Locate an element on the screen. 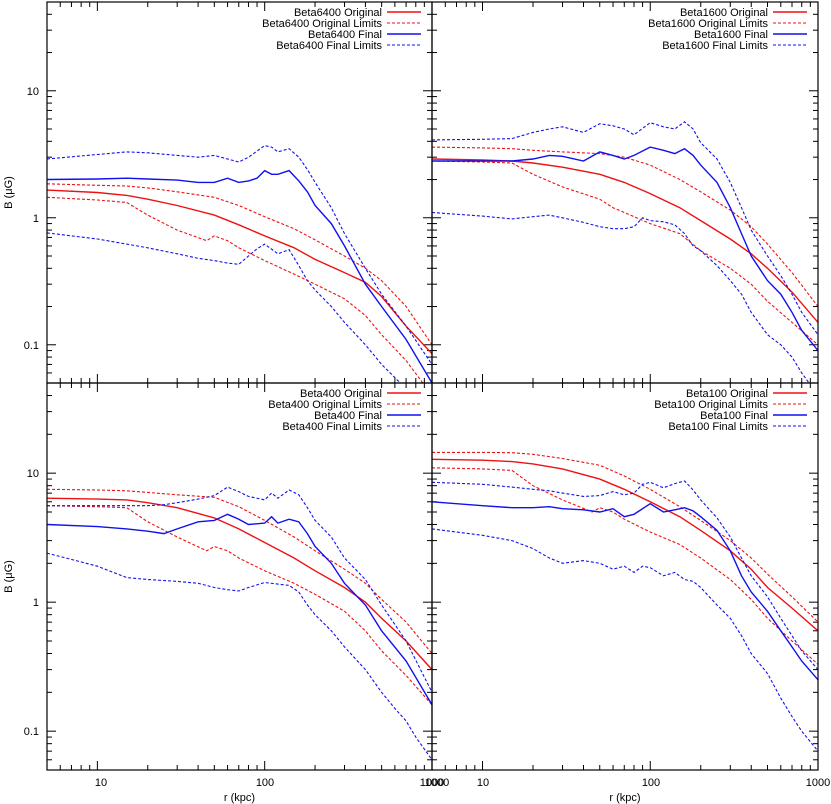  legend-label: Beta1600 Final Limits is located at coordinates (715, 46).